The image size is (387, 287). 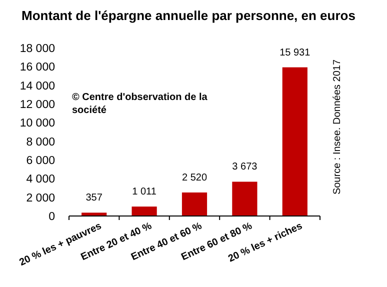 What do you see at coordinates (40, 142) in the screenshot?
I see `y-tick-label: 8 000` at bounding box center [40, 142].